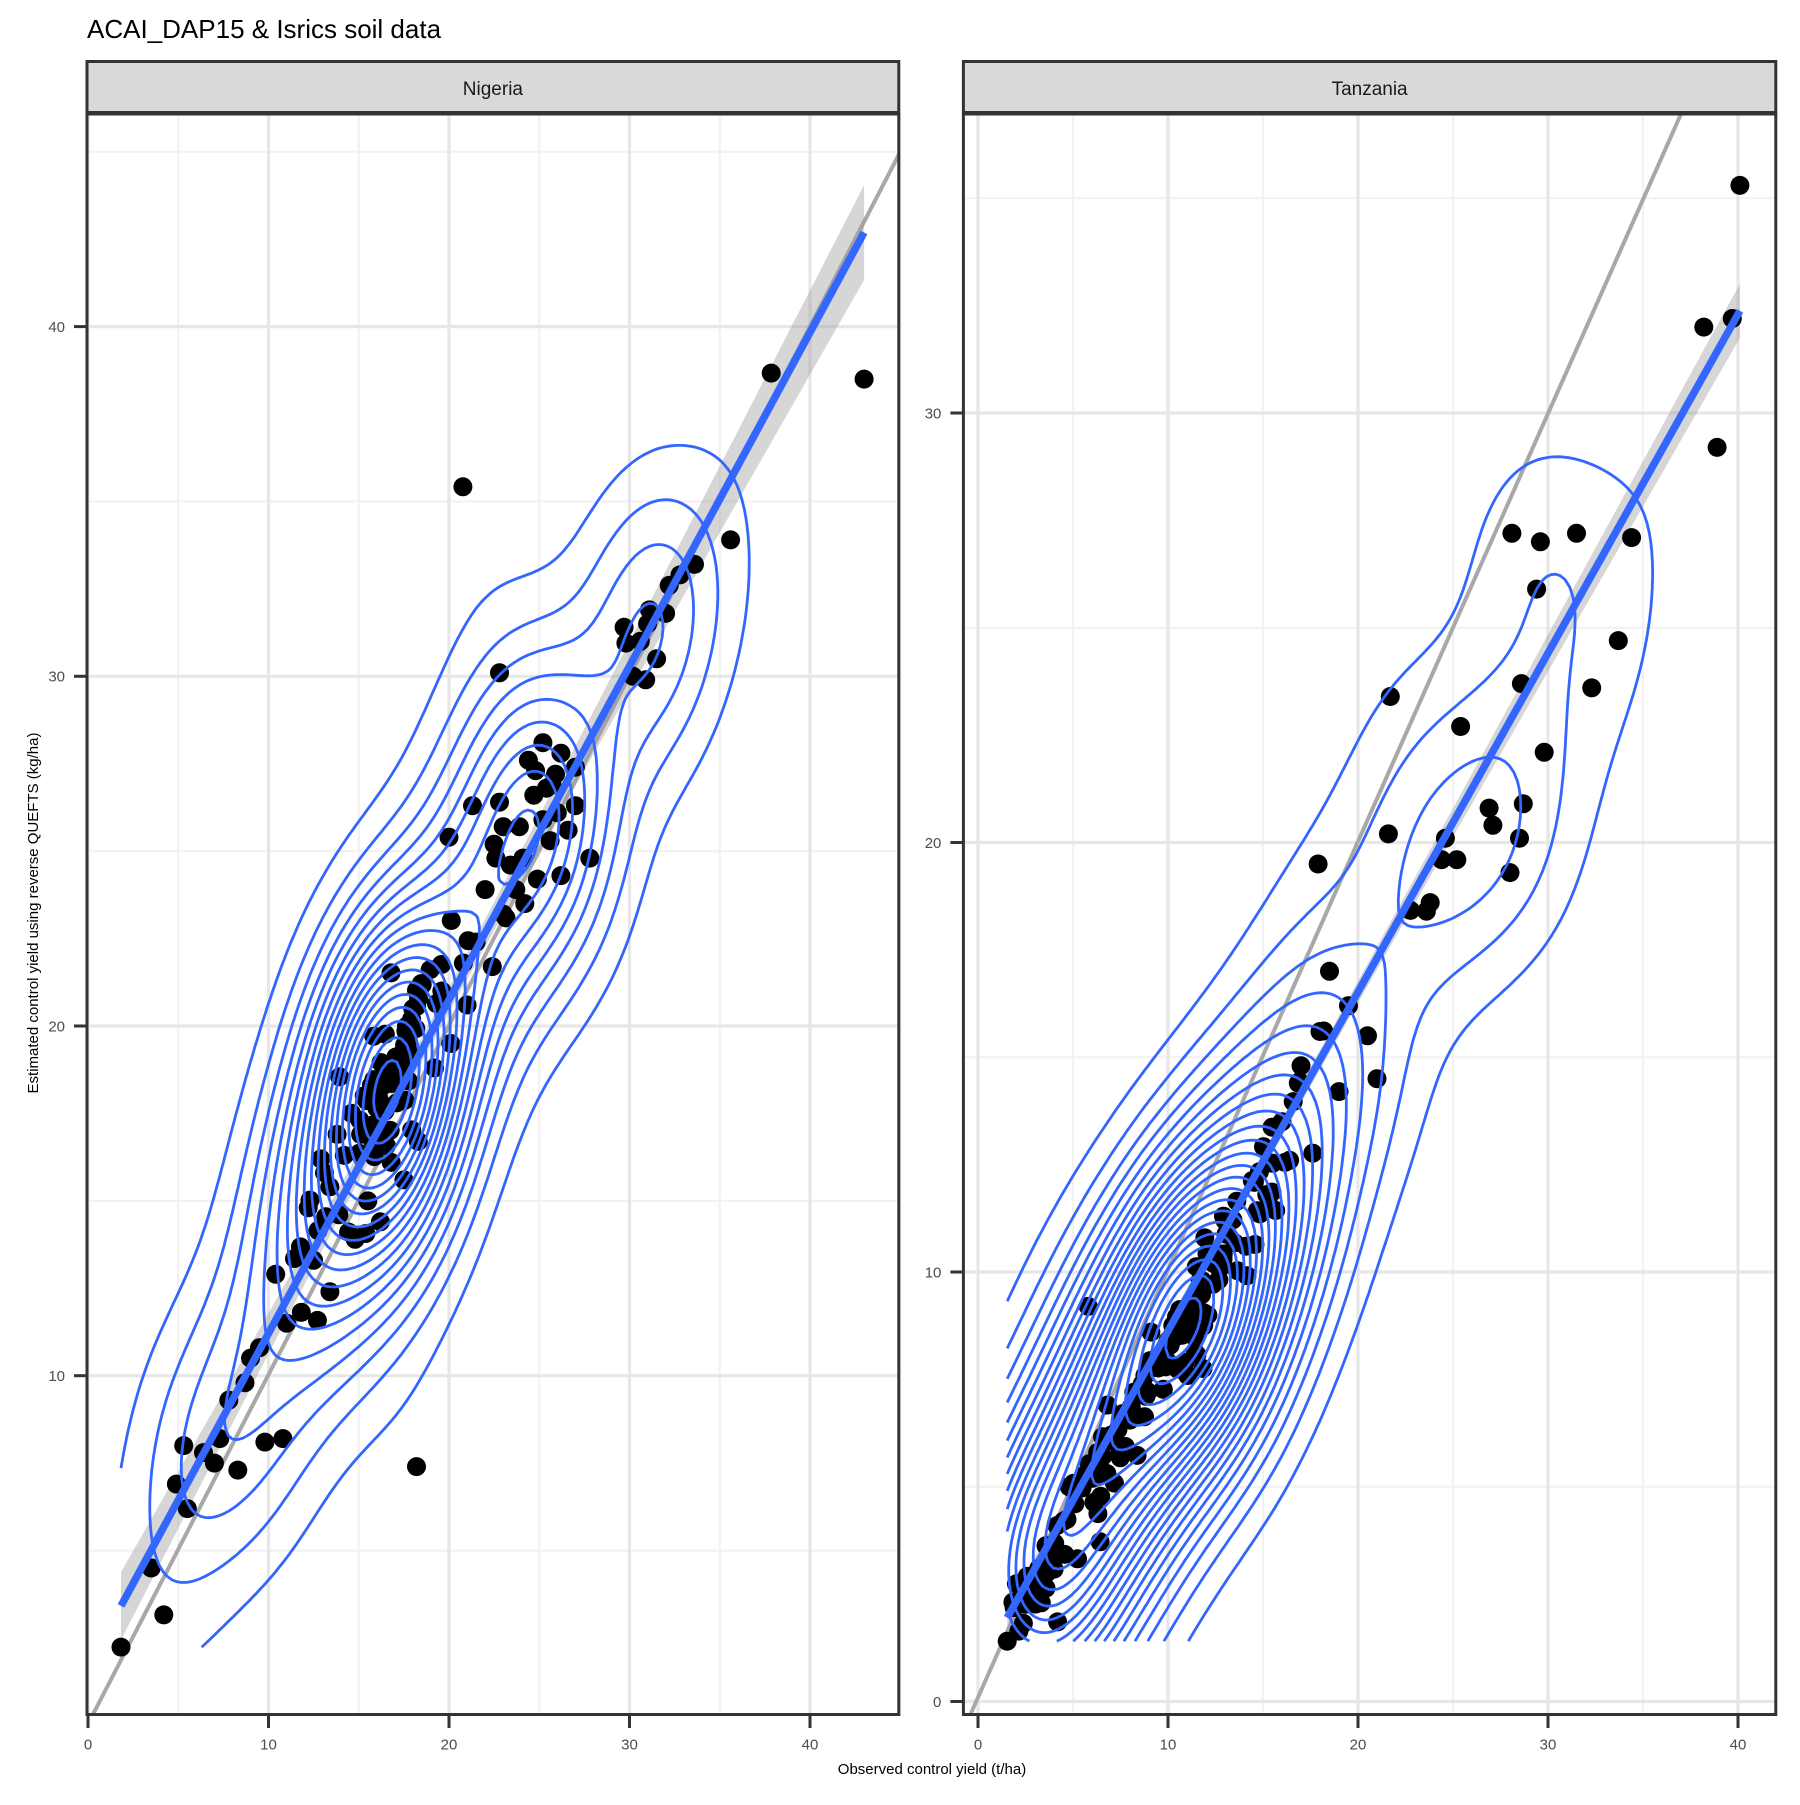  Describe the element at coordinates (264, 29) in the screenshot. I see `svg-text: ACAI_DAP15 & Isrics soil data` at that location.